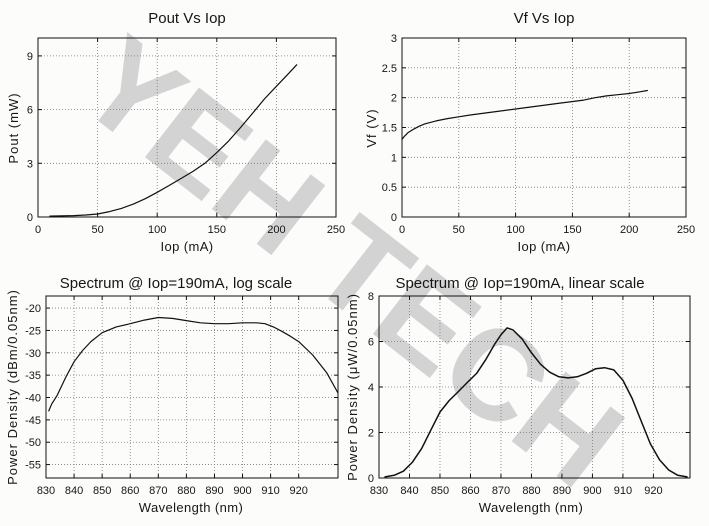 This screenshot has height=526, width=709. What do you see at coordinates (33, 466) in the screenshot?
I see `y-tick-label: -55` at bounding box center [33, 466].